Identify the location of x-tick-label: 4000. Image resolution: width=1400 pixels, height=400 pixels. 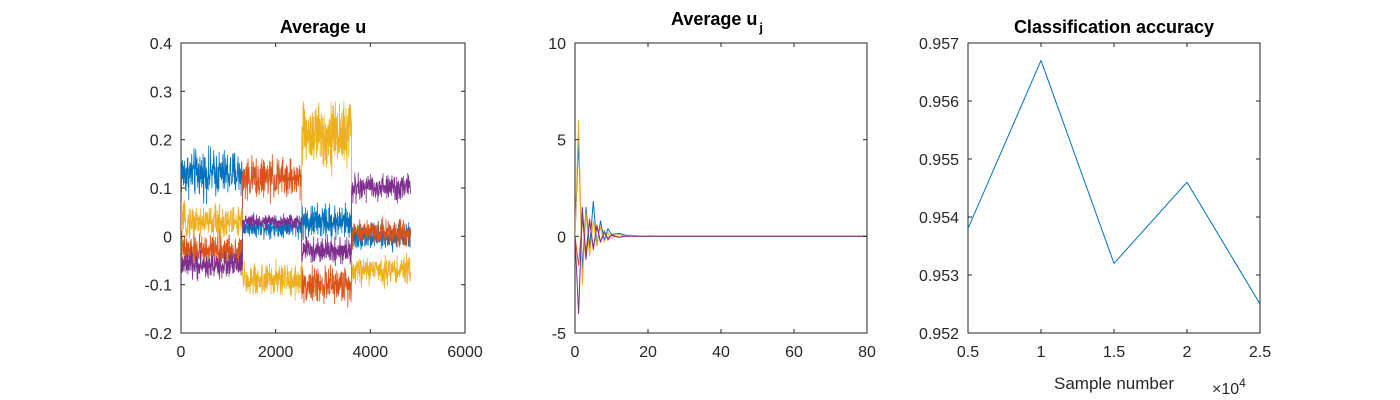
(371, 352).